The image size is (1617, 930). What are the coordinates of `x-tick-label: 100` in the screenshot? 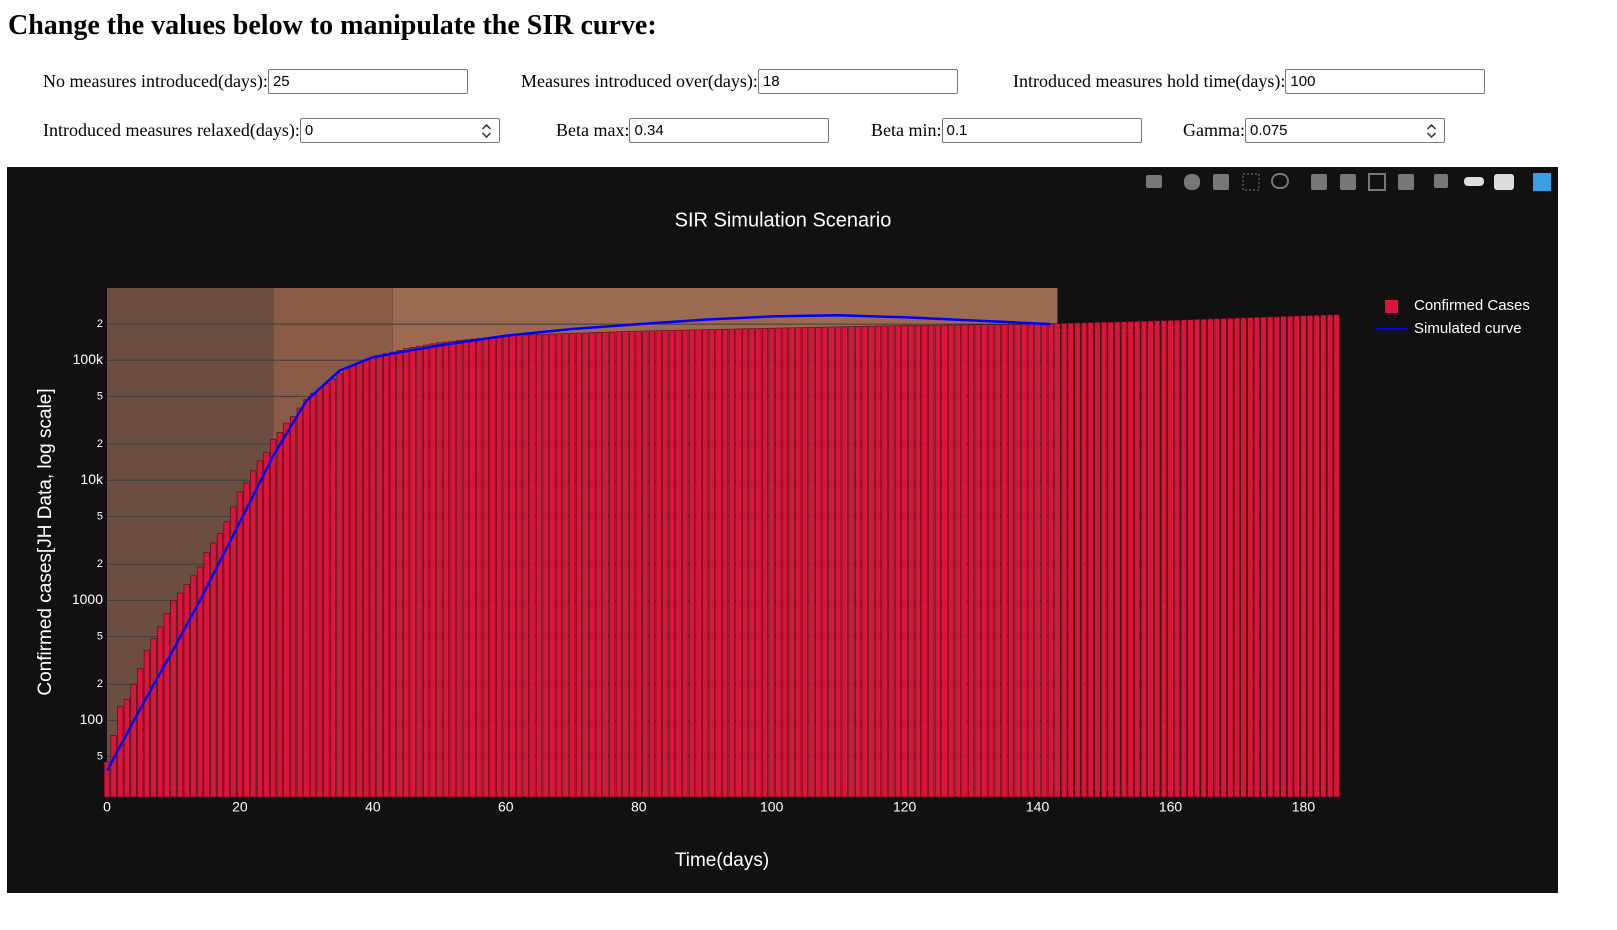 It's located at (772, 807).